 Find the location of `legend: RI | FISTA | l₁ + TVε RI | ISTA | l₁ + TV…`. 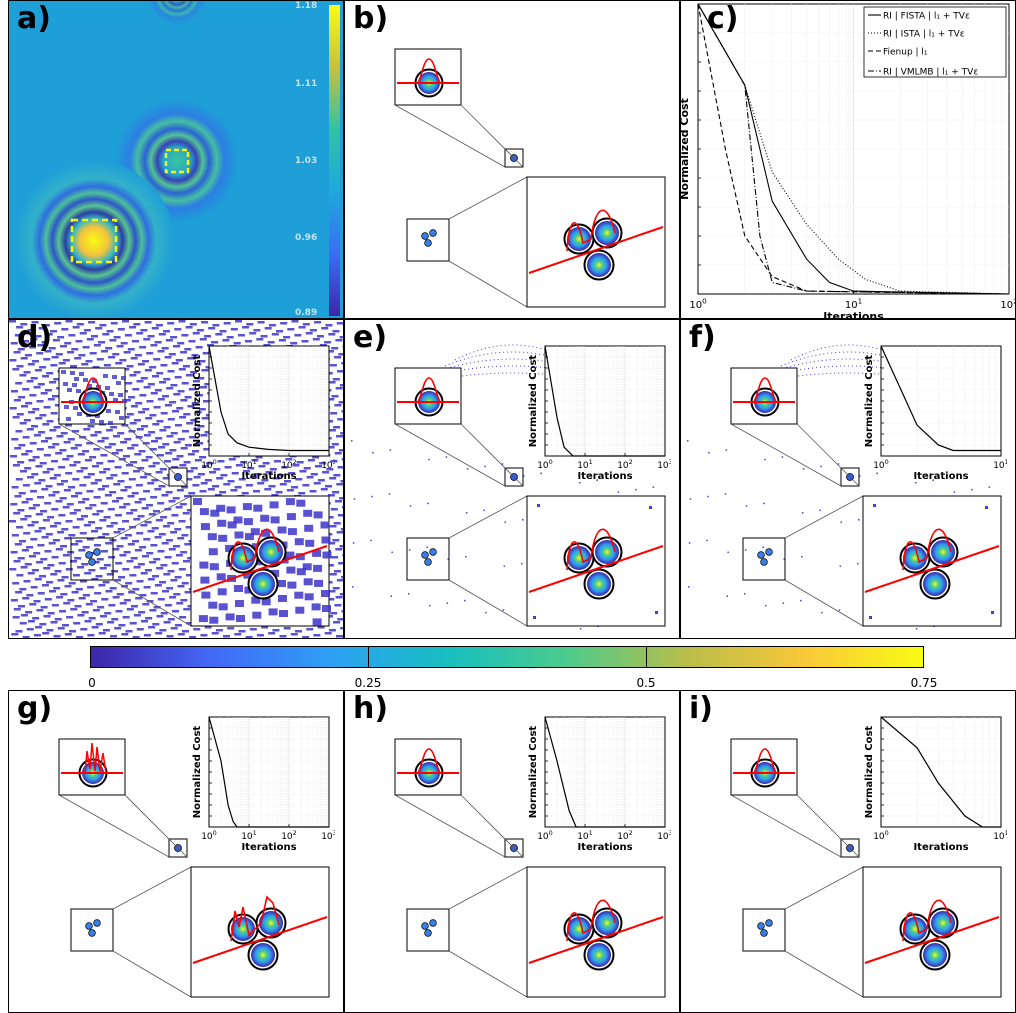

legend: RI | FISTA | l₁ + TVε RI | ISTA | l₁ + TV… is located at coordinates (935, 42).